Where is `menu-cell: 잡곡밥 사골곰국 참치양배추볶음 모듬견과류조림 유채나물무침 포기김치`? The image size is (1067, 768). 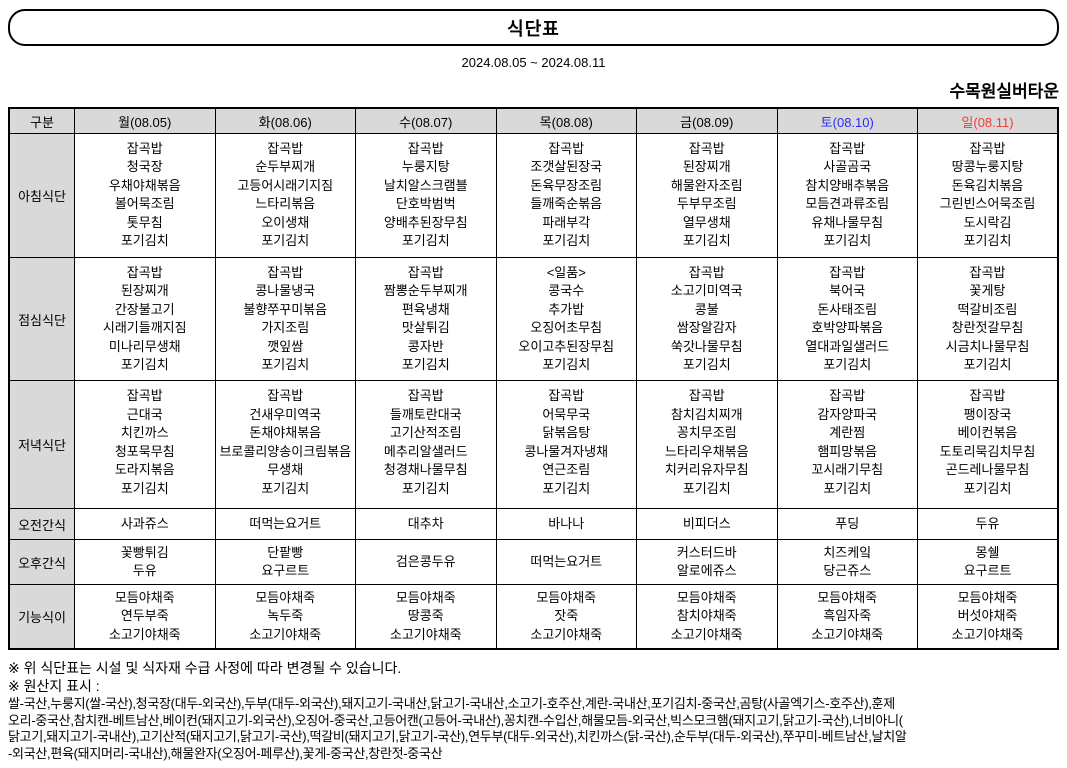
menu-cell: 잡곡밥 사골곰국 참치양배추볶음 모듬견과류조림 유채나물무침 포기김치 is located at coordinates (847, 195).